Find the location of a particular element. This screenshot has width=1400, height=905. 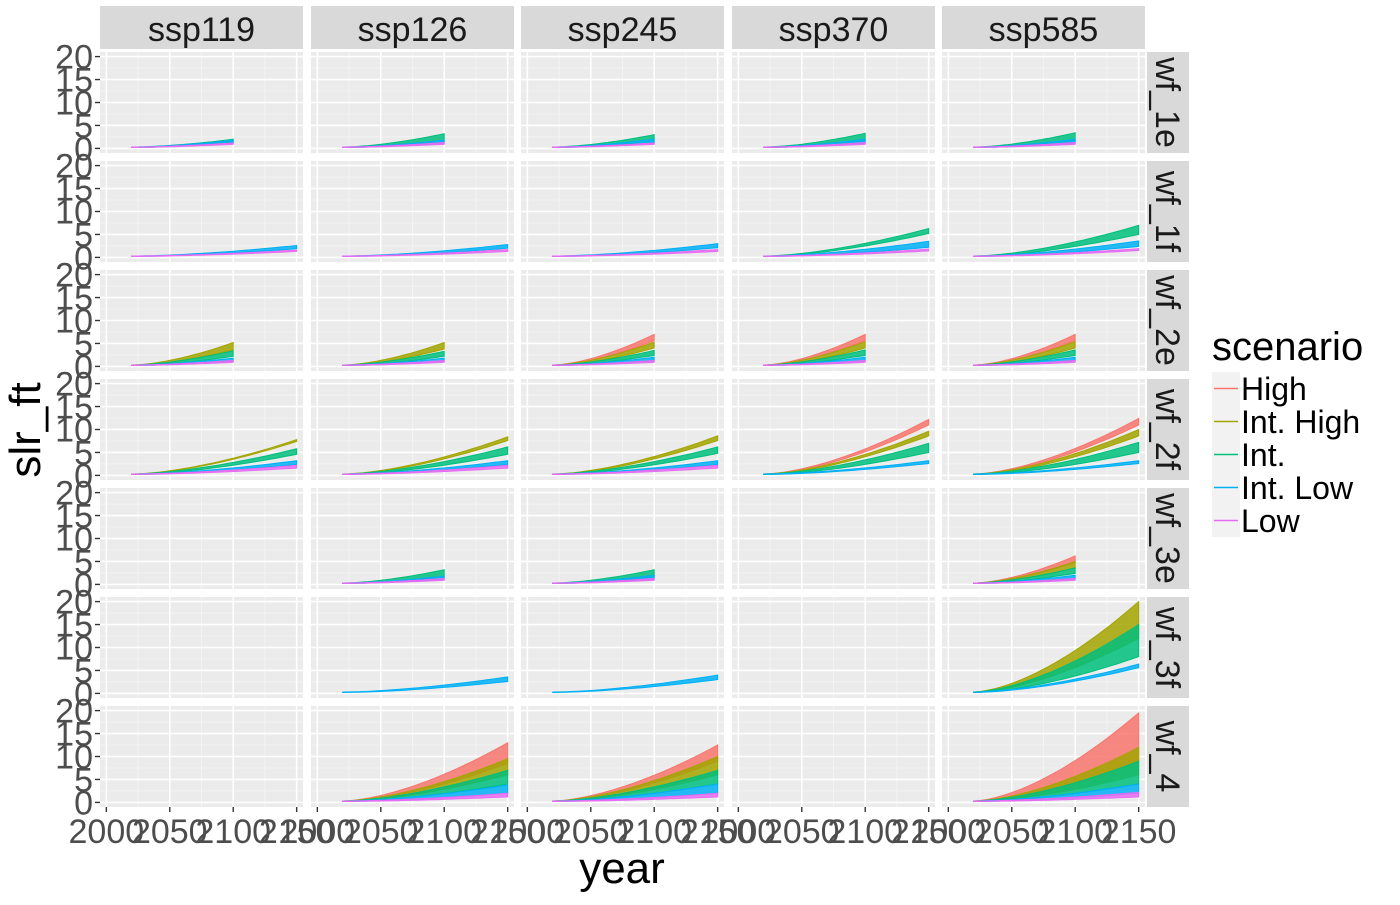

facet-row-label: wf_4 is located at coordinates (1167, 756).